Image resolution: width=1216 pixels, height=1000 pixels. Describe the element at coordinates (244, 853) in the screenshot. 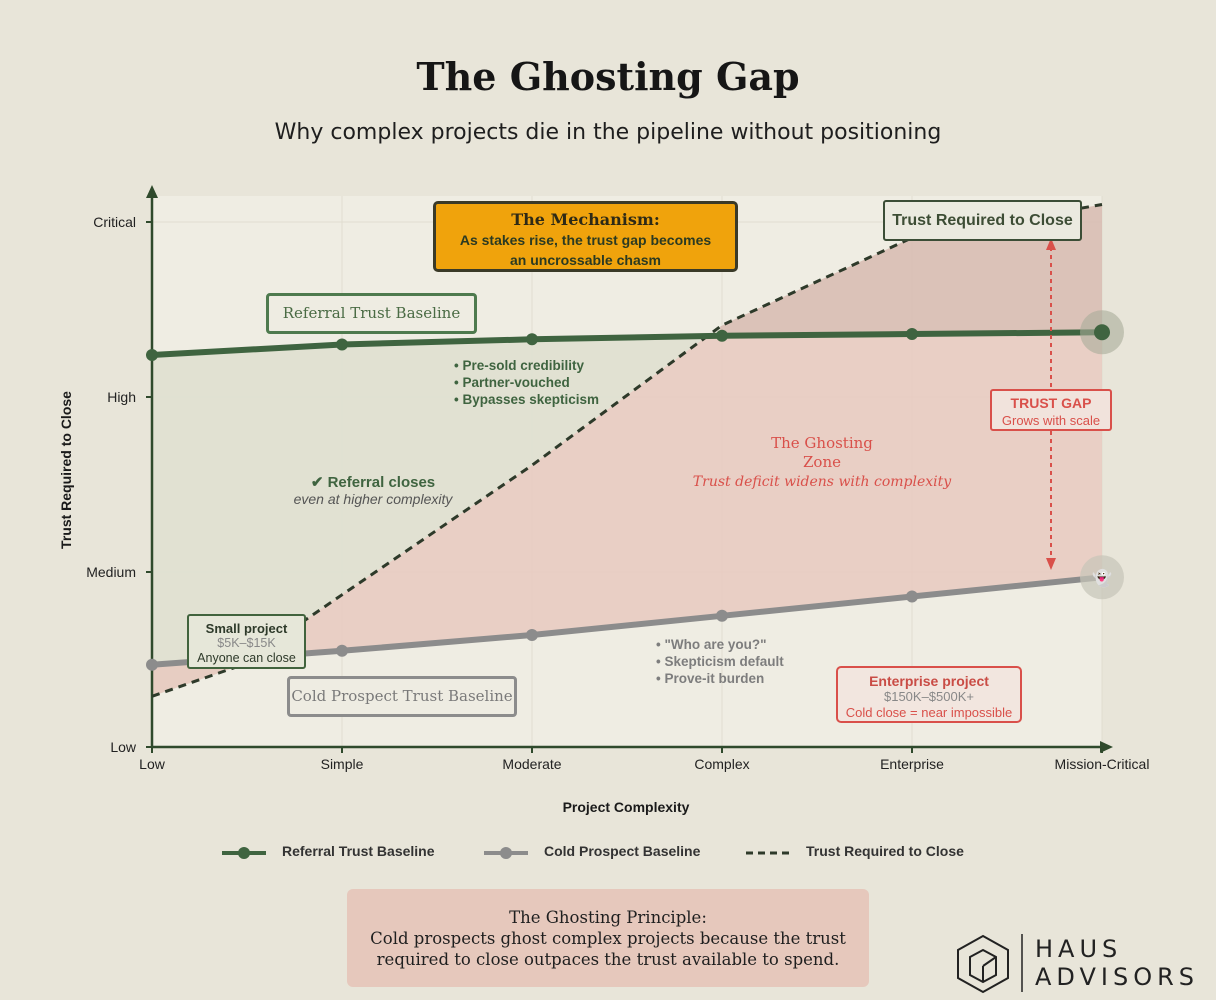

I see `legend-marker-referral` at that location.